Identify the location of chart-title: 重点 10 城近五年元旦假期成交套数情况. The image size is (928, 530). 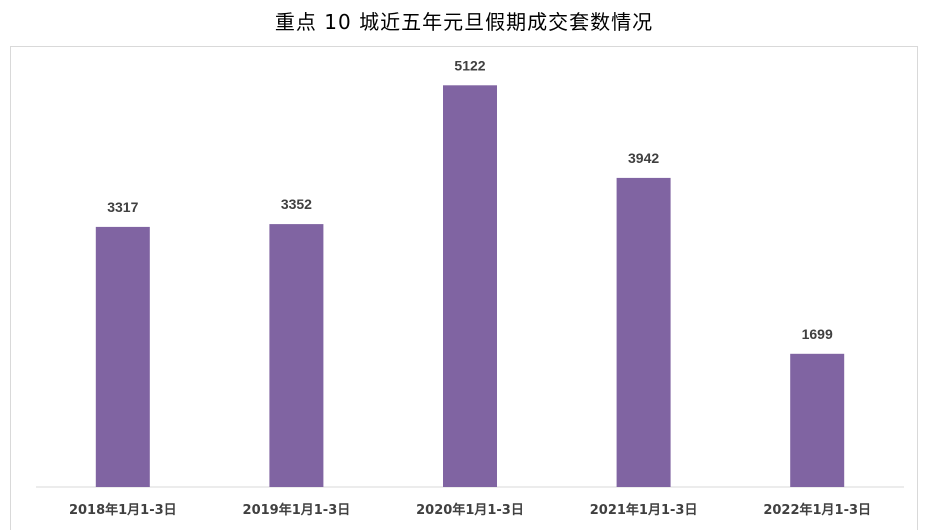
(464, 22).